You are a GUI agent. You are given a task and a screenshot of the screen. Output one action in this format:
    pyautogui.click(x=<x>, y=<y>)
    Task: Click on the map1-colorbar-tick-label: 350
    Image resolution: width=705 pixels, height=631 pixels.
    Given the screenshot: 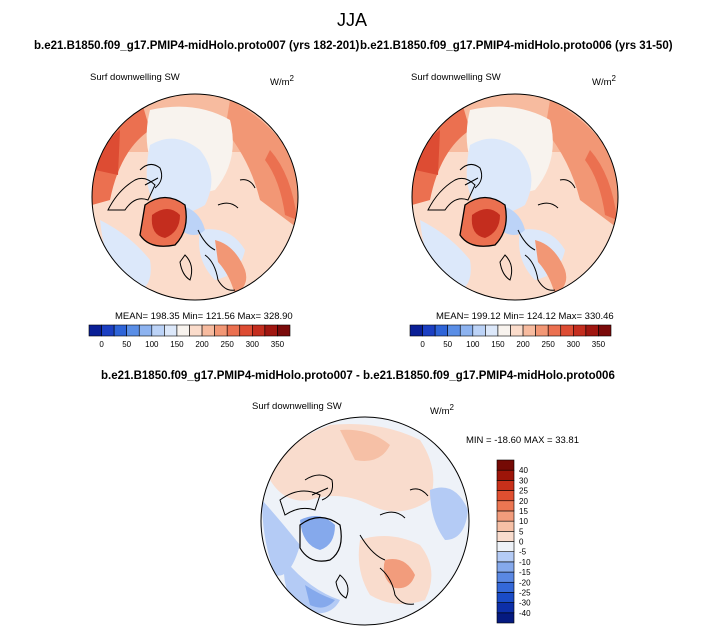 What is the action you would take?
    pyautogui.click(x=278, y=344)
    